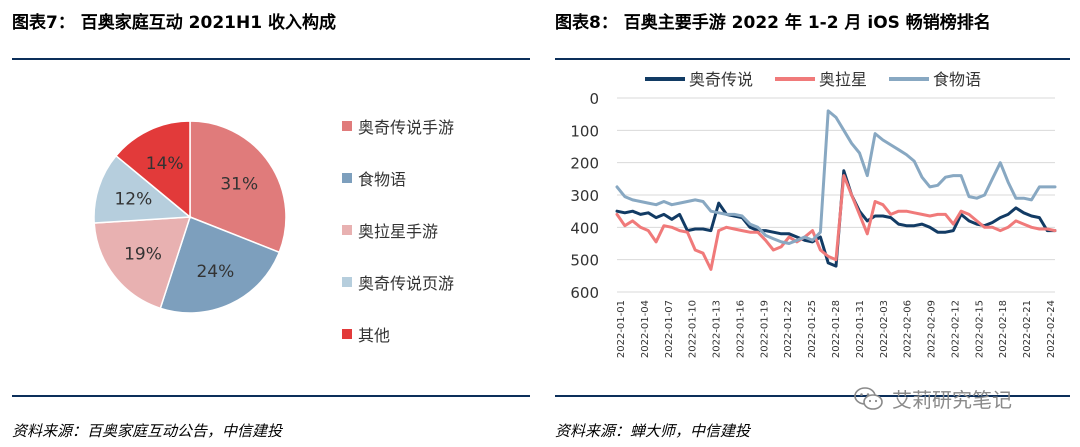 Image resolution: width=1080 pixels, height=447 pixels. I want to click on legend-label: 奥奇传说手游, so click(406, 127).